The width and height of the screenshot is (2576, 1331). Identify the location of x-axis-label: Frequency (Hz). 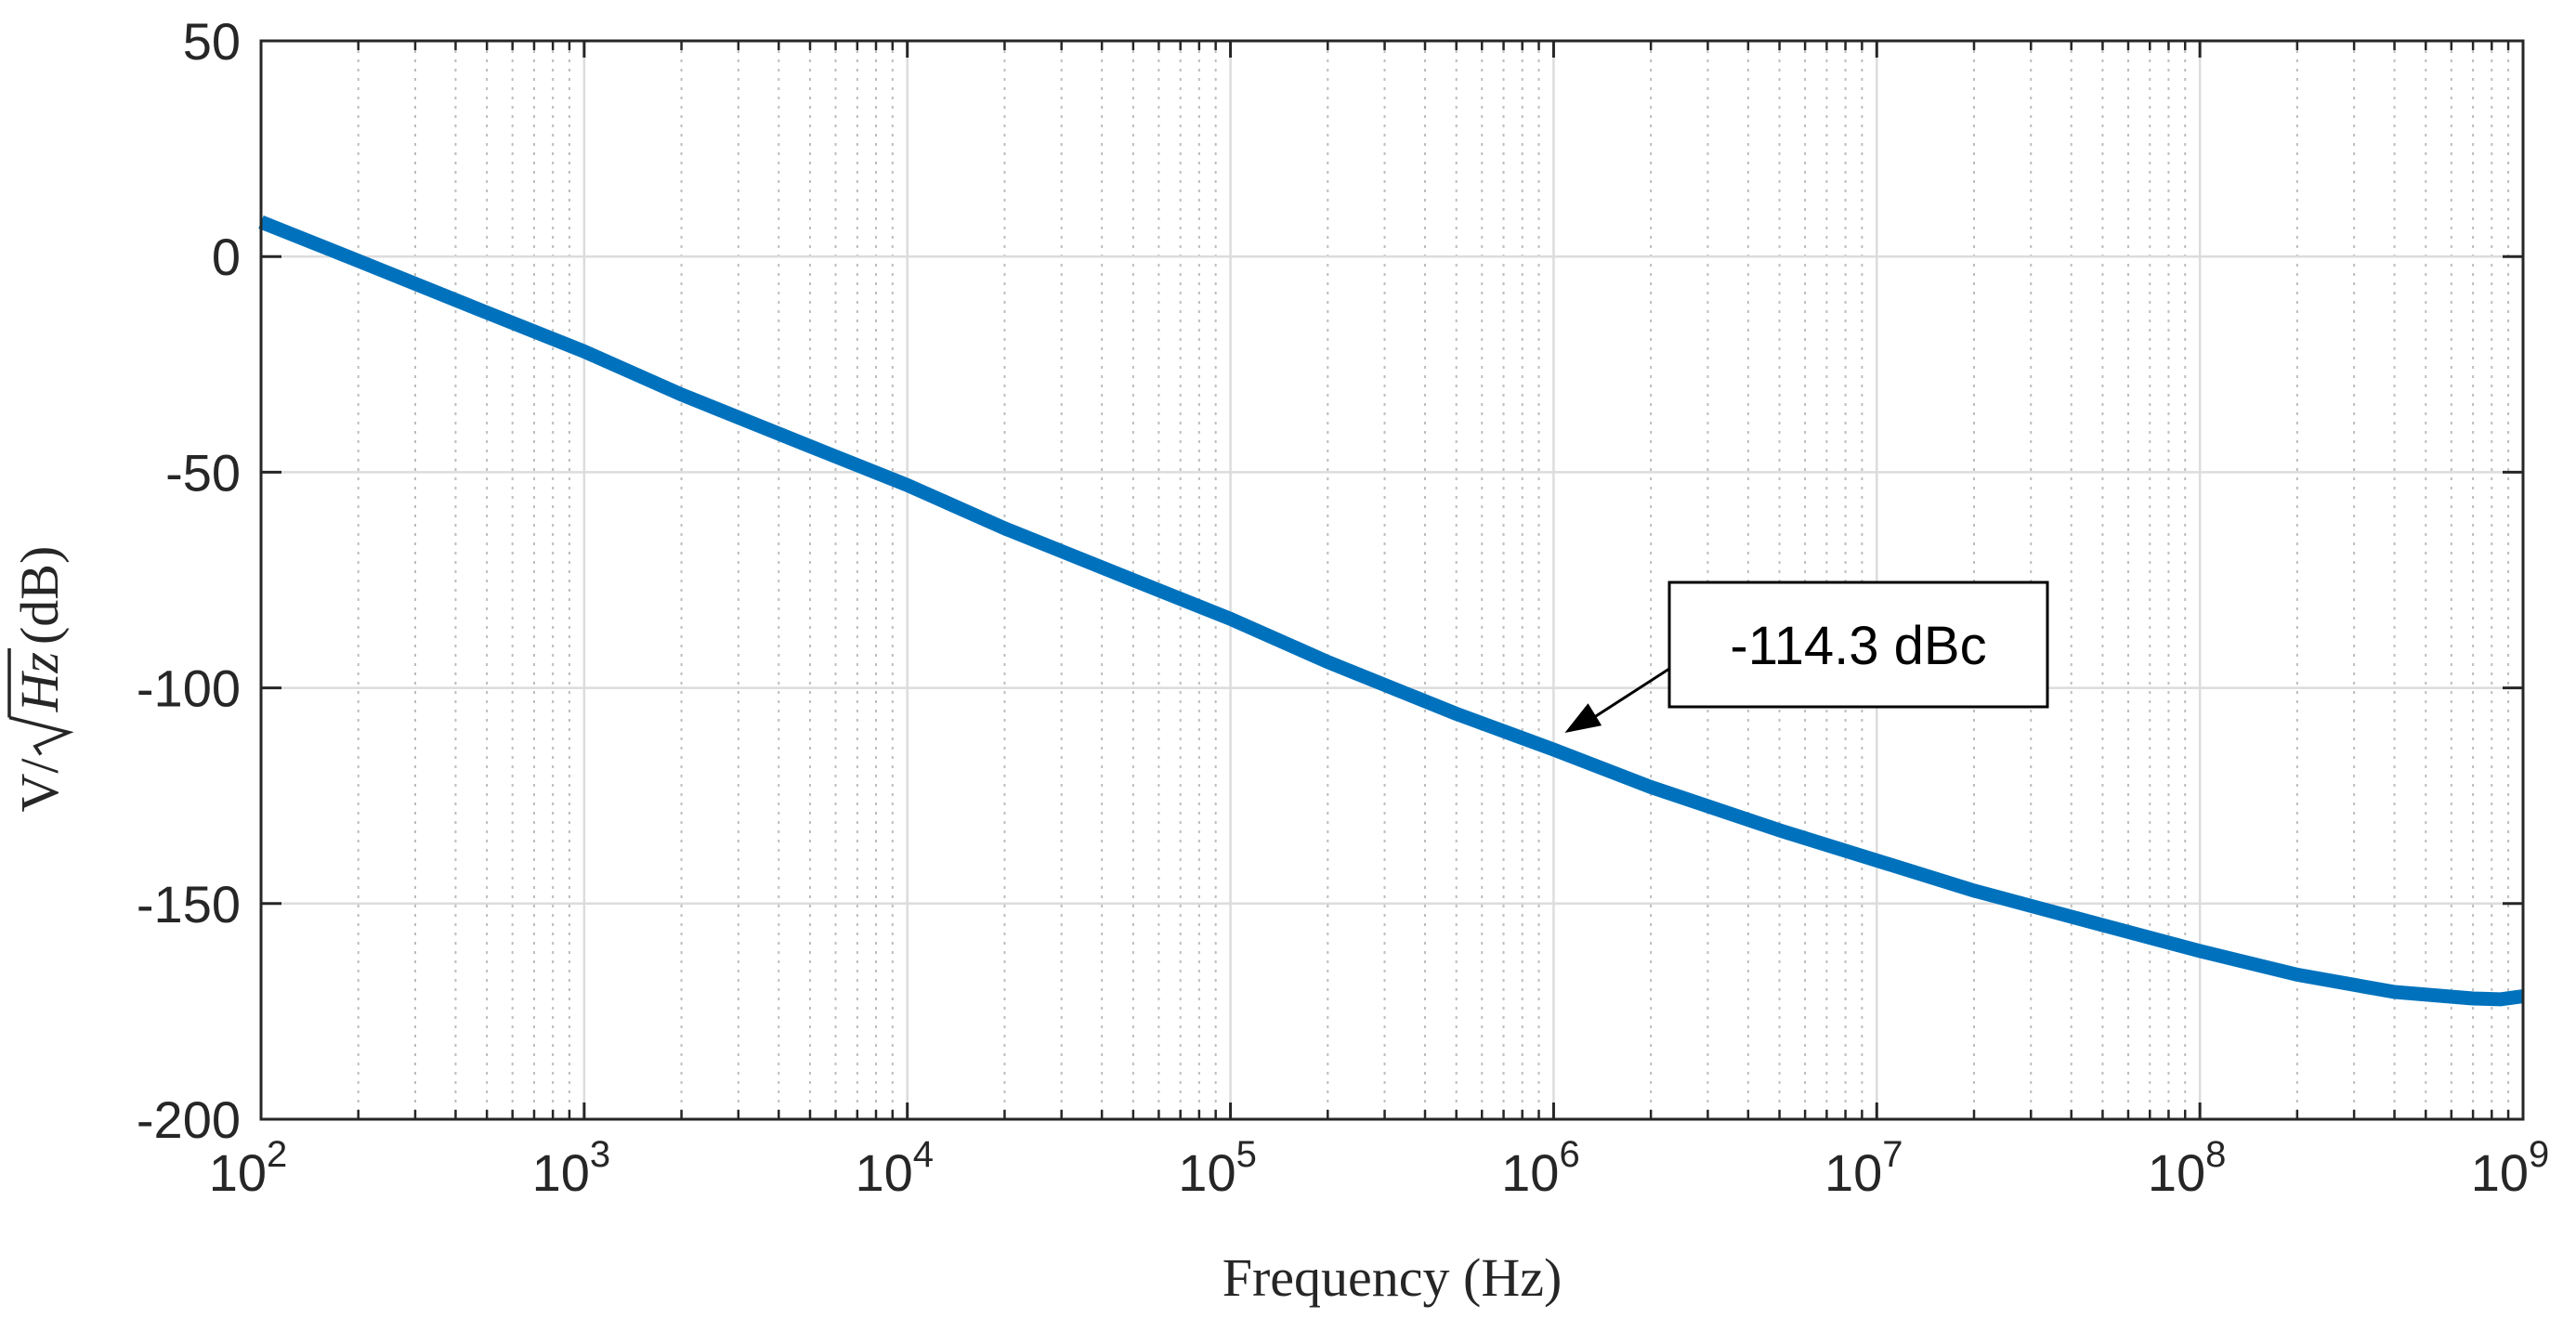
(1393, 1278).